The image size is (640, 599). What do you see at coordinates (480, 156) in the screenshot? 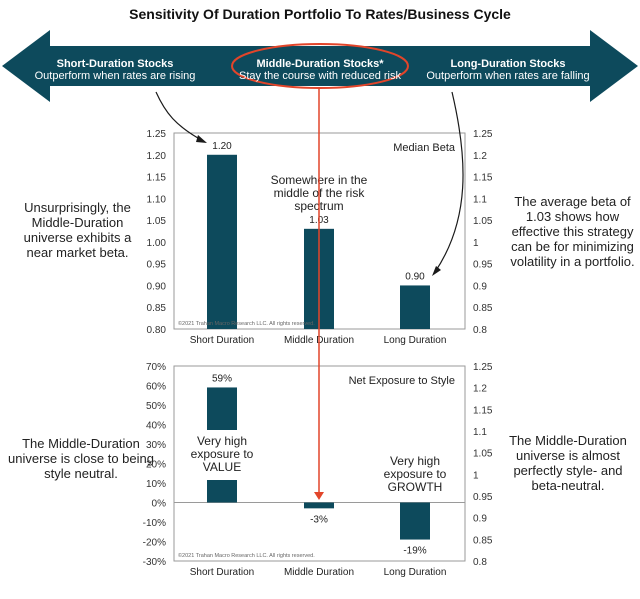
I see `beta-right-tick-label: 1.2` at bounding box center [480, 156].